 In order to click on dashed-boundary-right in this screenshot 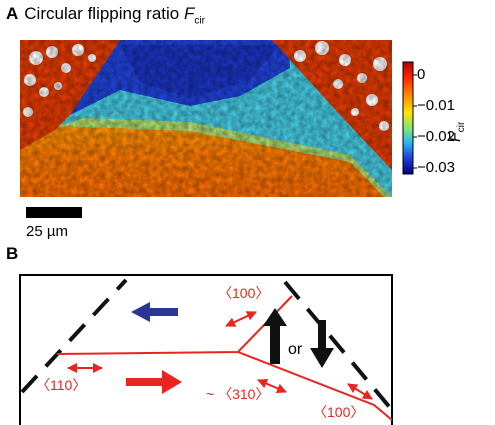, I will do `click(338, 346)`.